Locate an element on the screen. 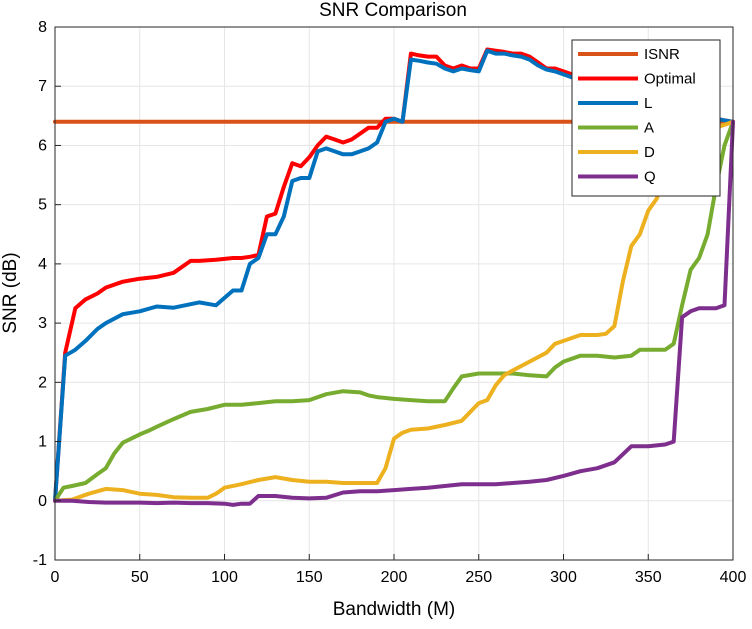  x-tick-label: 50 is located at coordinates (140, 577).